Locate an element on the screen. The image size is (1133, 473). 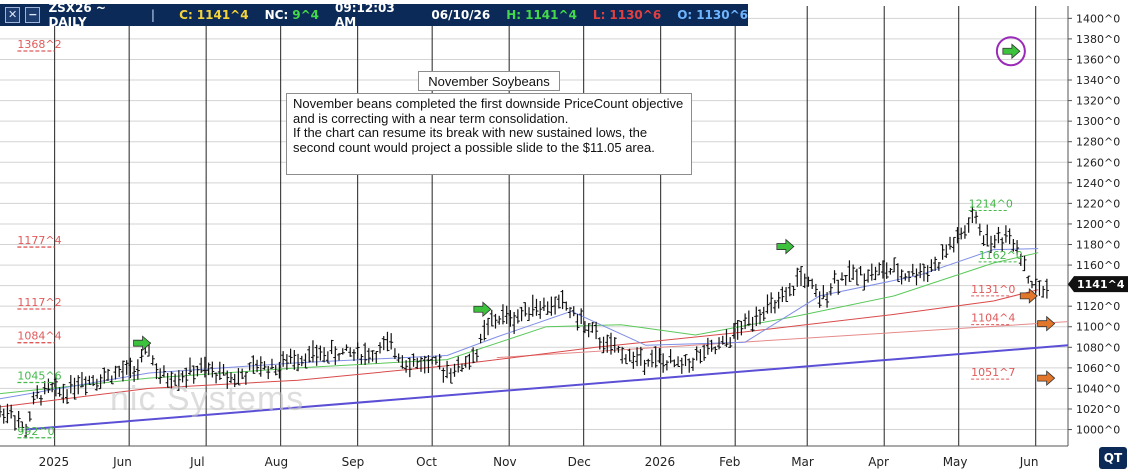
x-tick-label: Feb is located at coordinates (729, 462).